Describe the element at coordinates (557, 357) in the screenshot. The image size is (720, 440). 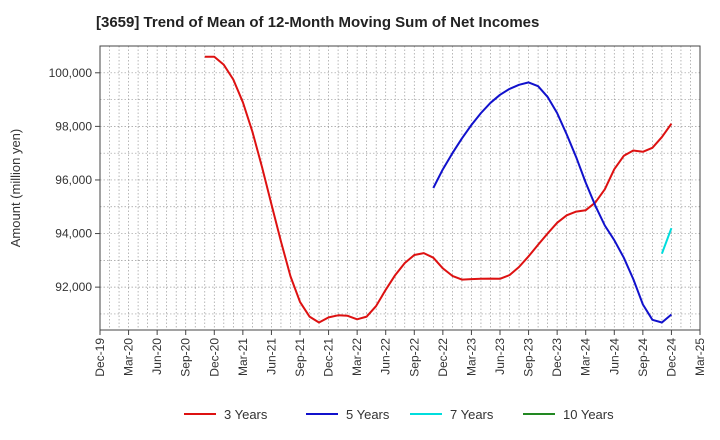
I see `x-tick-label: Dec-23` at that location.